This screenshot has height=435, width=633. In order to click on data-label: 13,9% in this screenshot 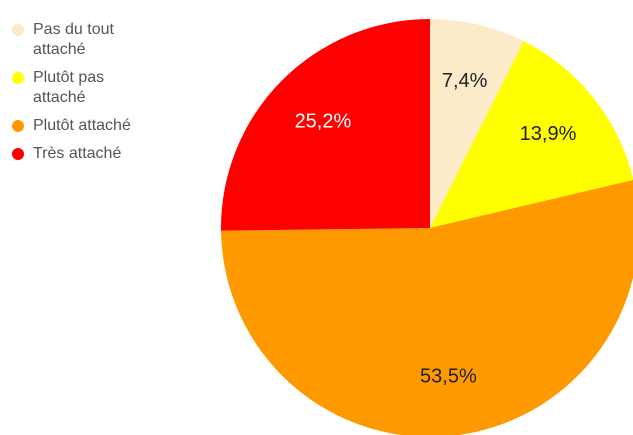, I will do `click(548, 134)`.